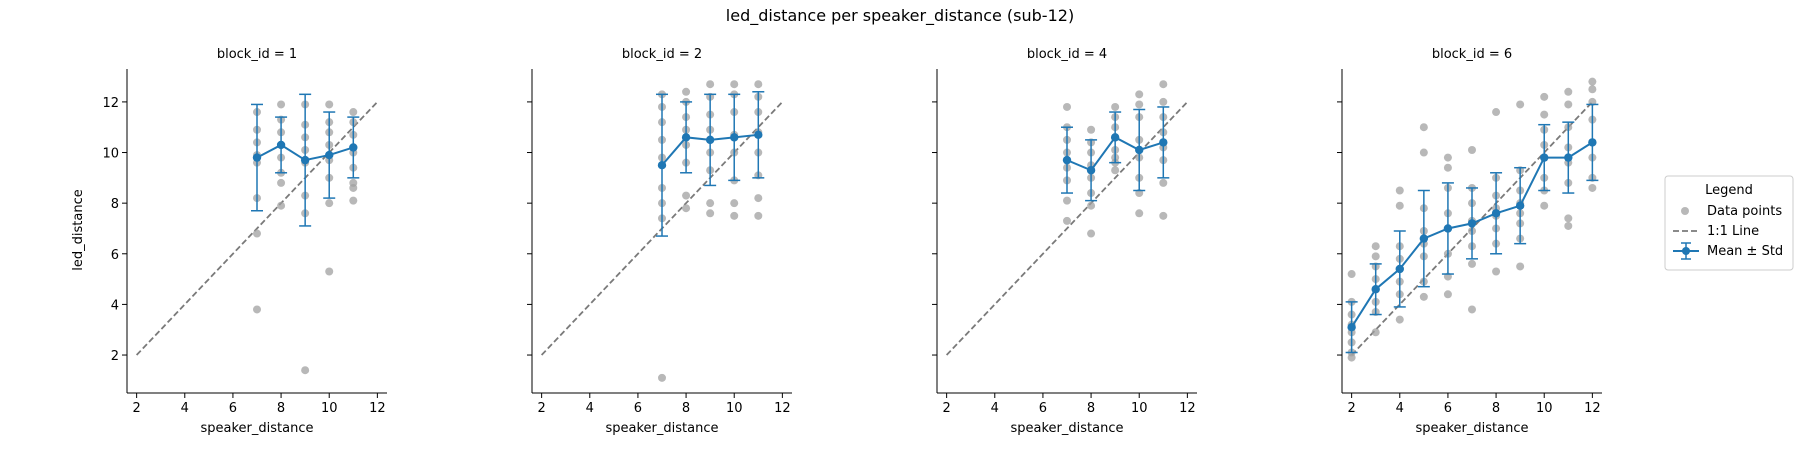 This screenshot has width=1800, height=450. Describe the element at coordinates (115, 204) in the screenshot. I see `y-tick-label: 8` at that location.